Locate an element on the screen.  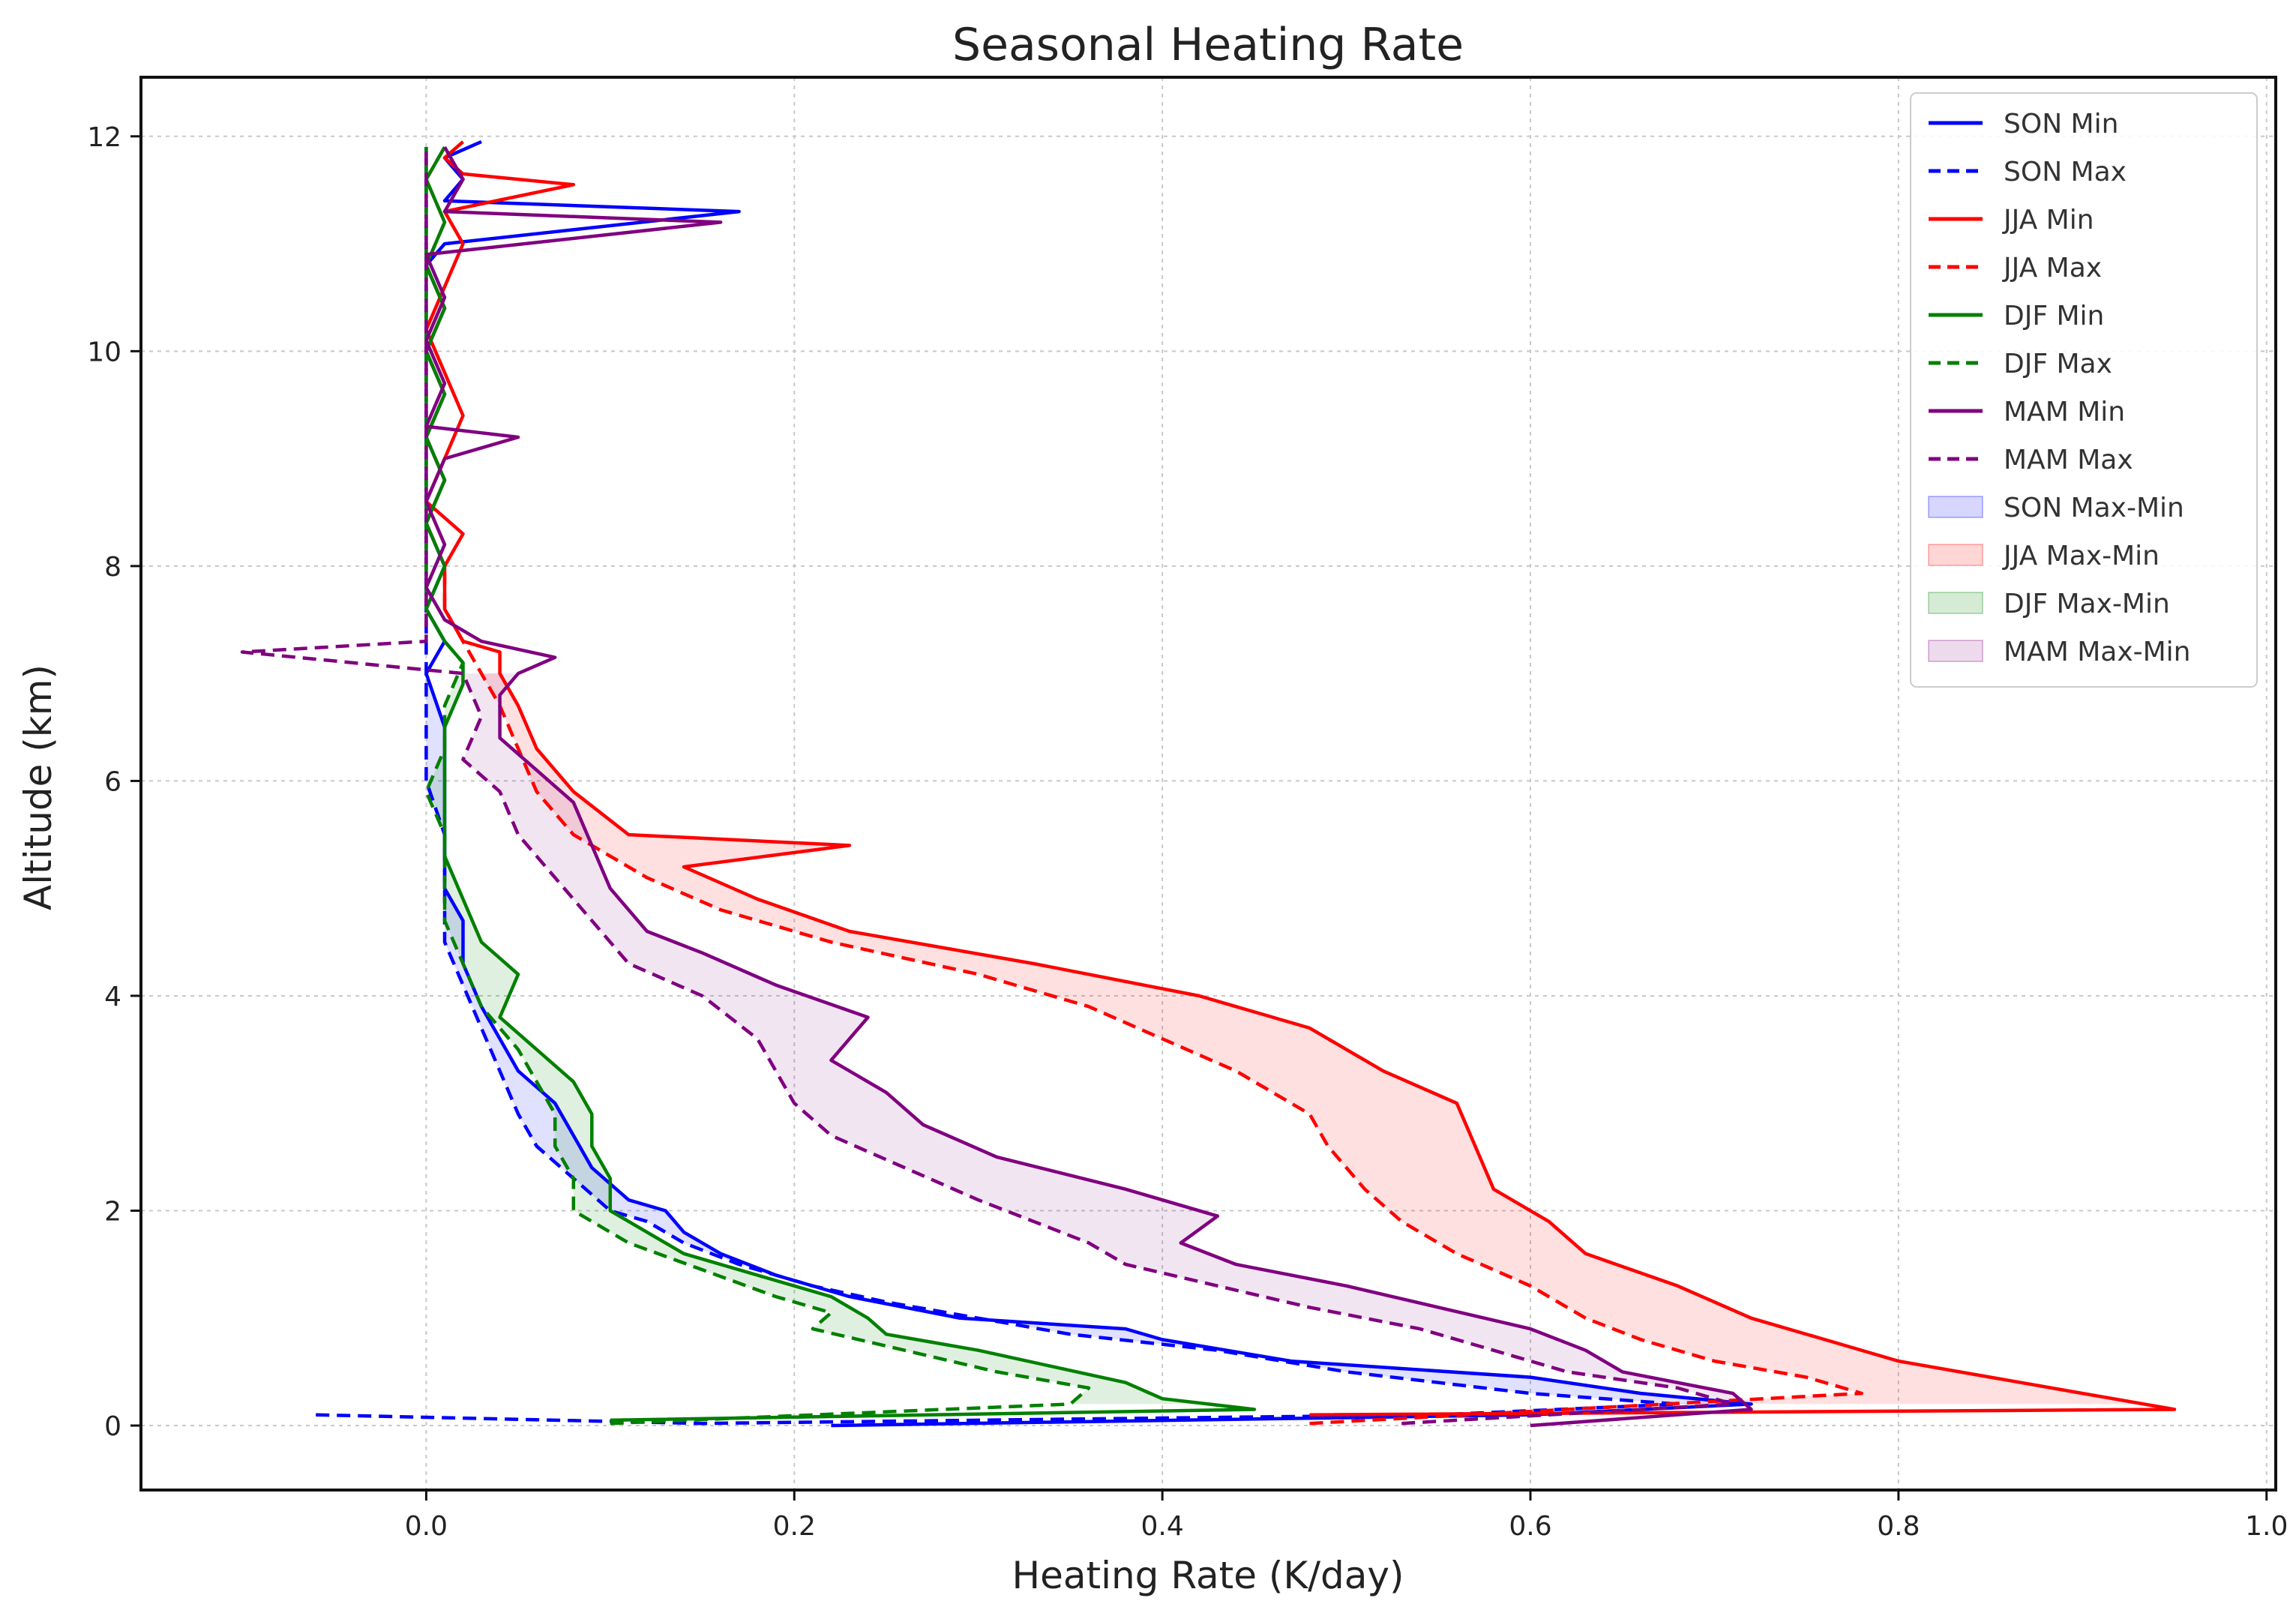
x-axis-label: Heating Rate (K/day) is located at coordinates (1208, 1576).